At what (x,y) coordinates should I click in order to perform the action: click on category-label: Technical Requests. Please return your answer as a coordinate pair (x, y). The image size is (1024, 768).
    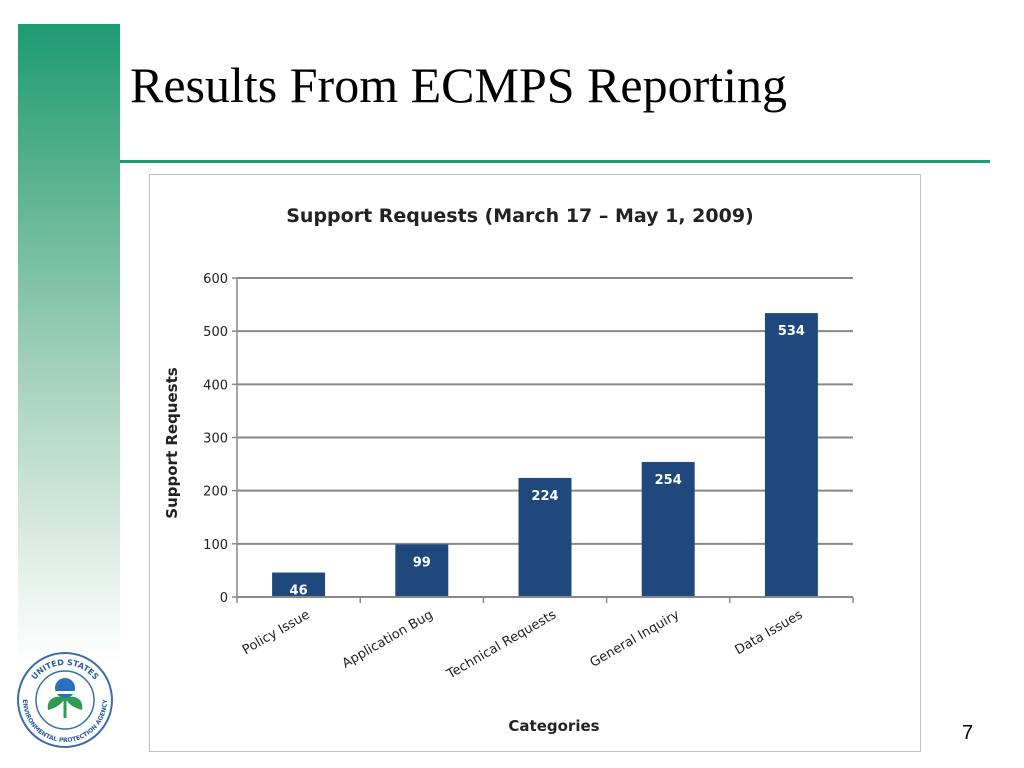
    Looking at the image, I should click on (501, 644).